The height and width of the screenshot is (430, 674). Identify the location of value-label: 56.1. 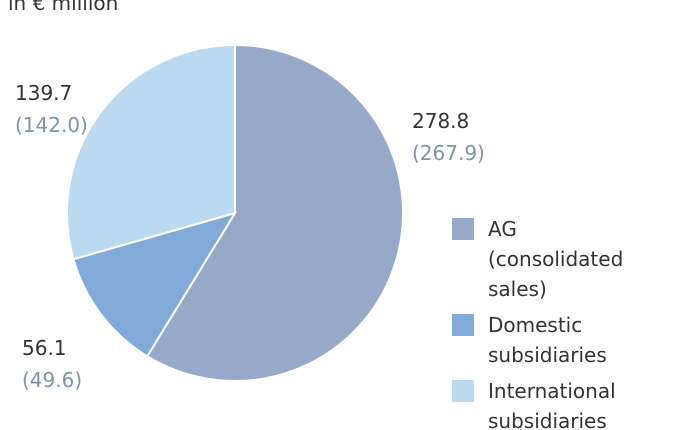
(44, 348).